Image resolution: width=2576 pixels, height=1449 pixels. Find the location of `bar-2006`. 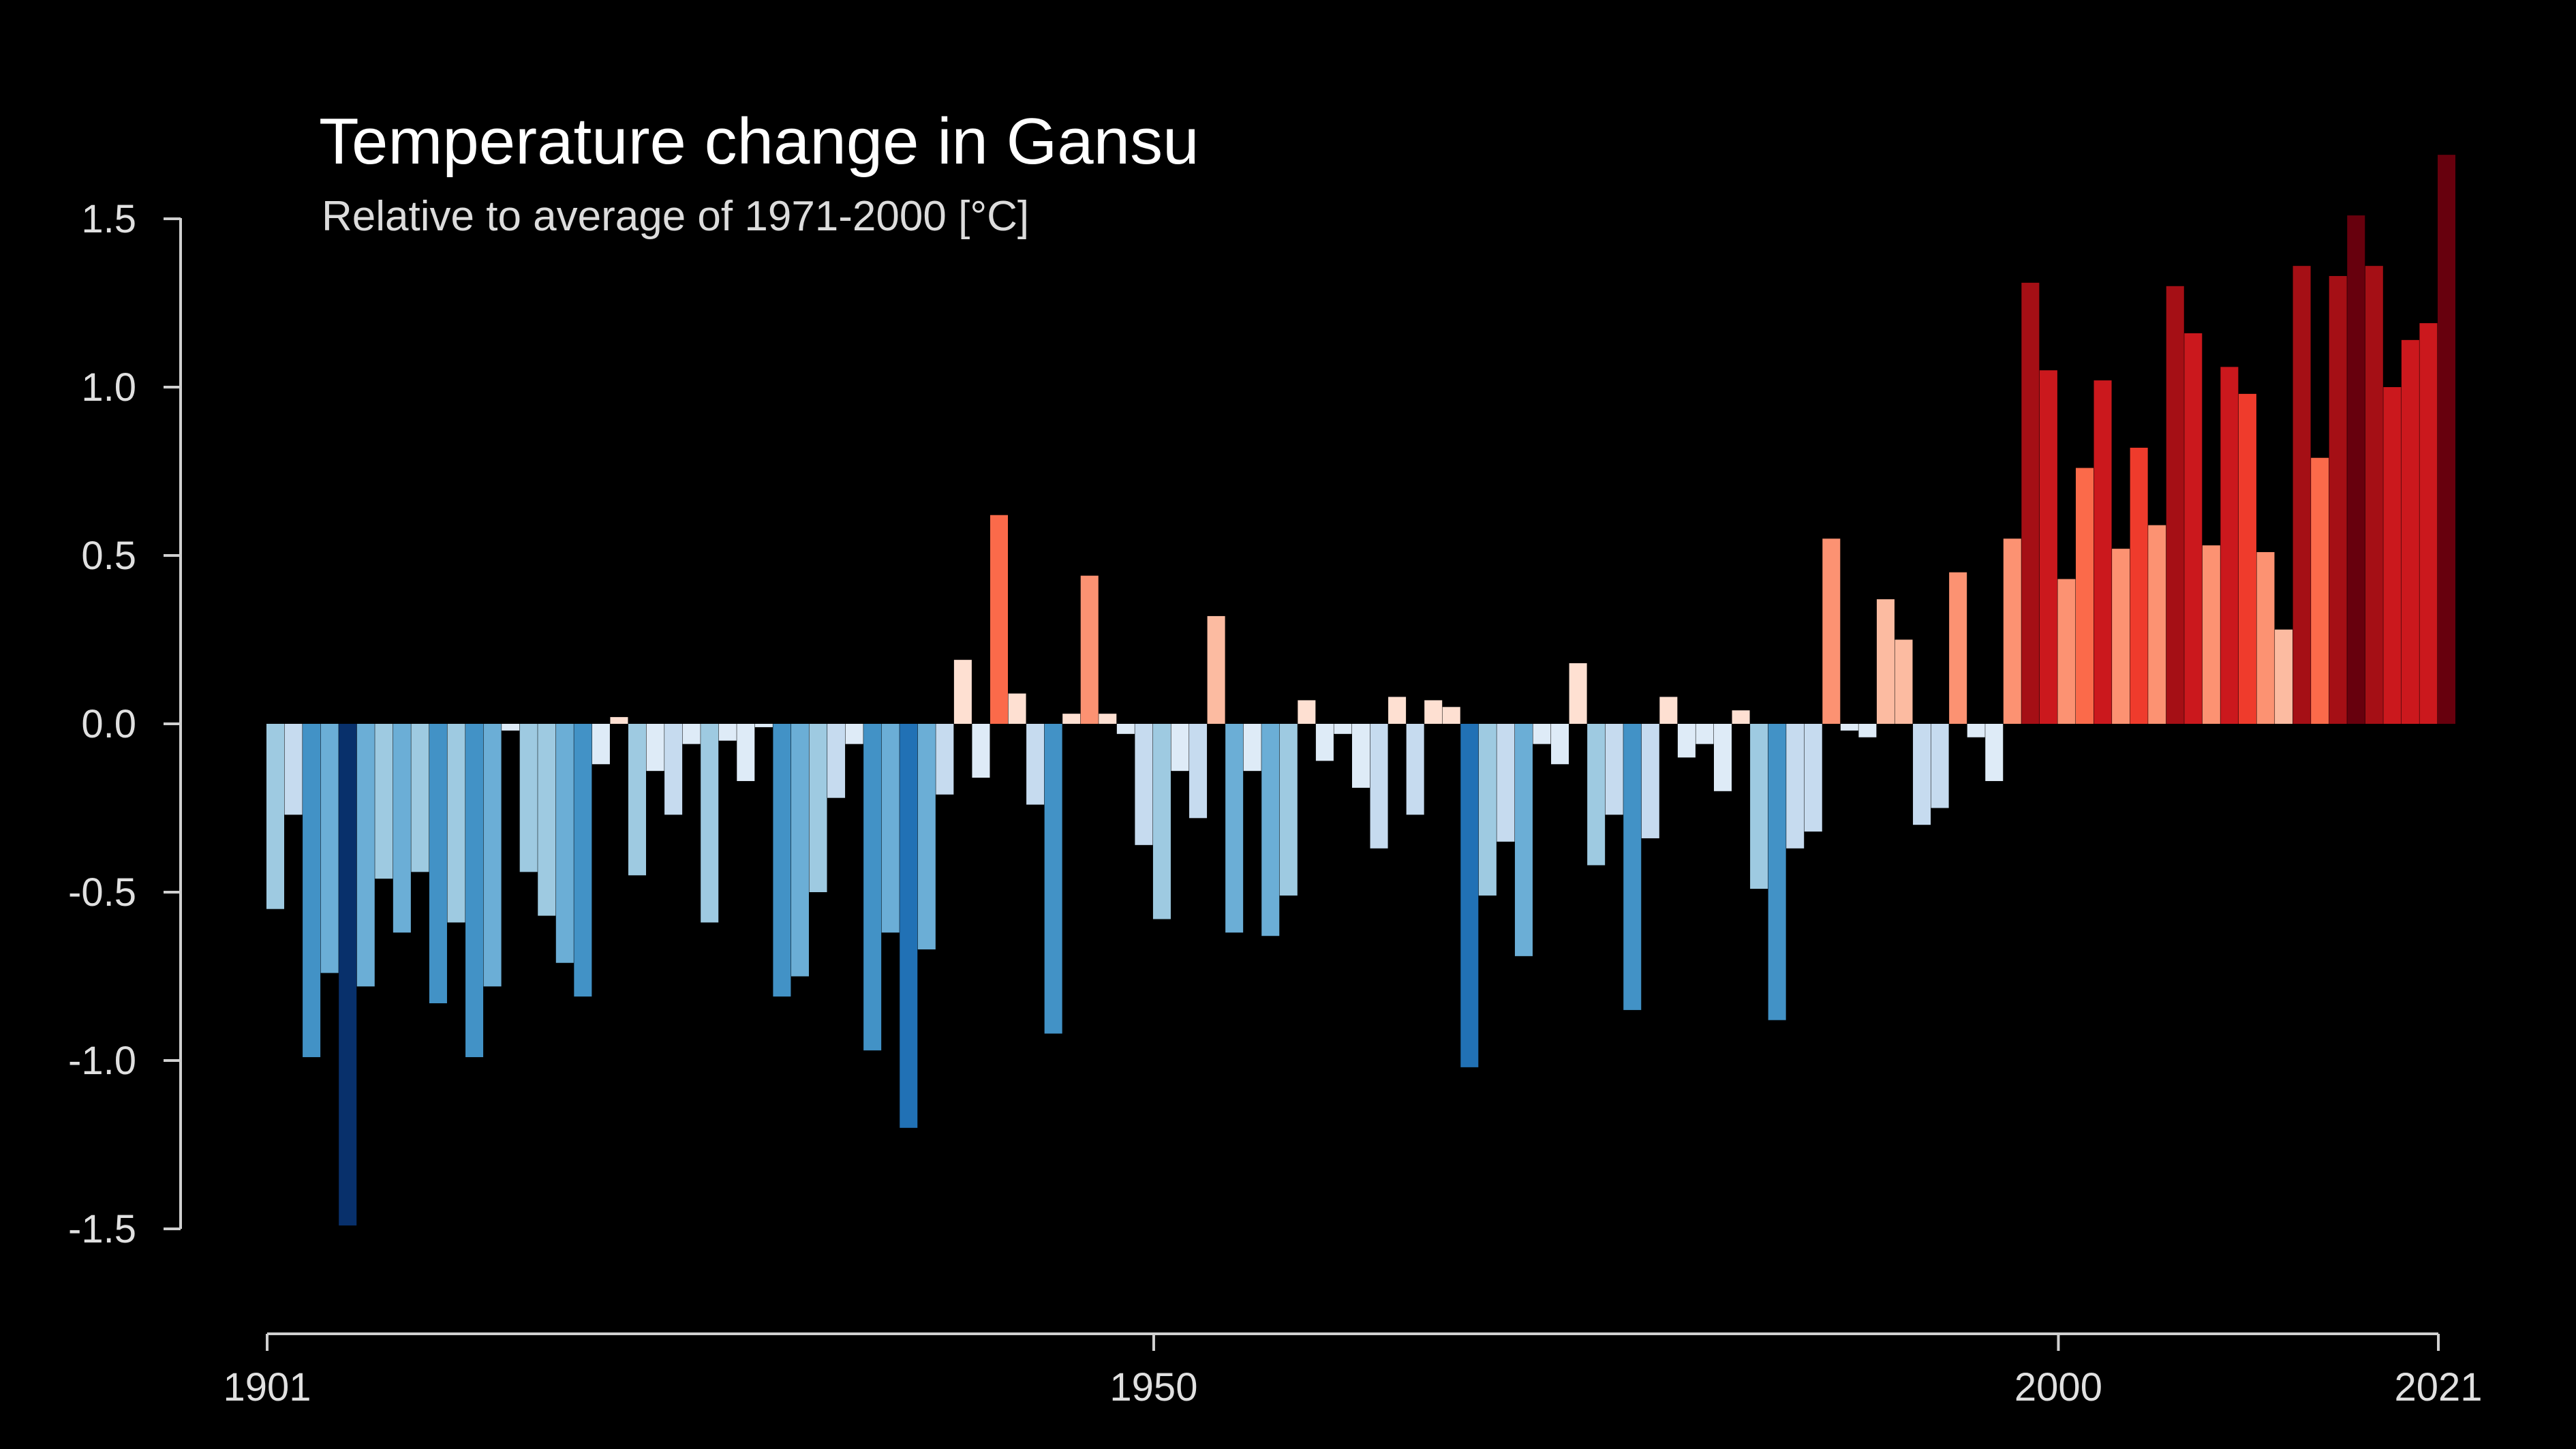

bar-2006 is located at coordinates (2175, 505).